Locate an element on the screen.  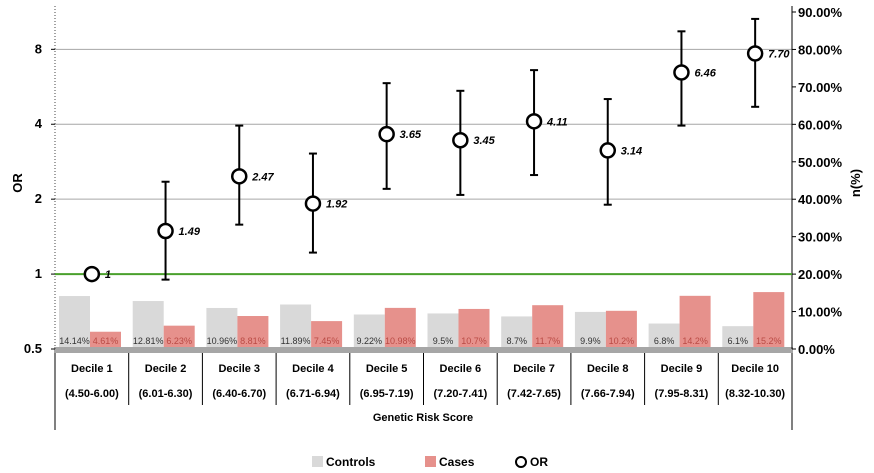
bar-label-cases: 10.7% is located at coordinates (474, 341).